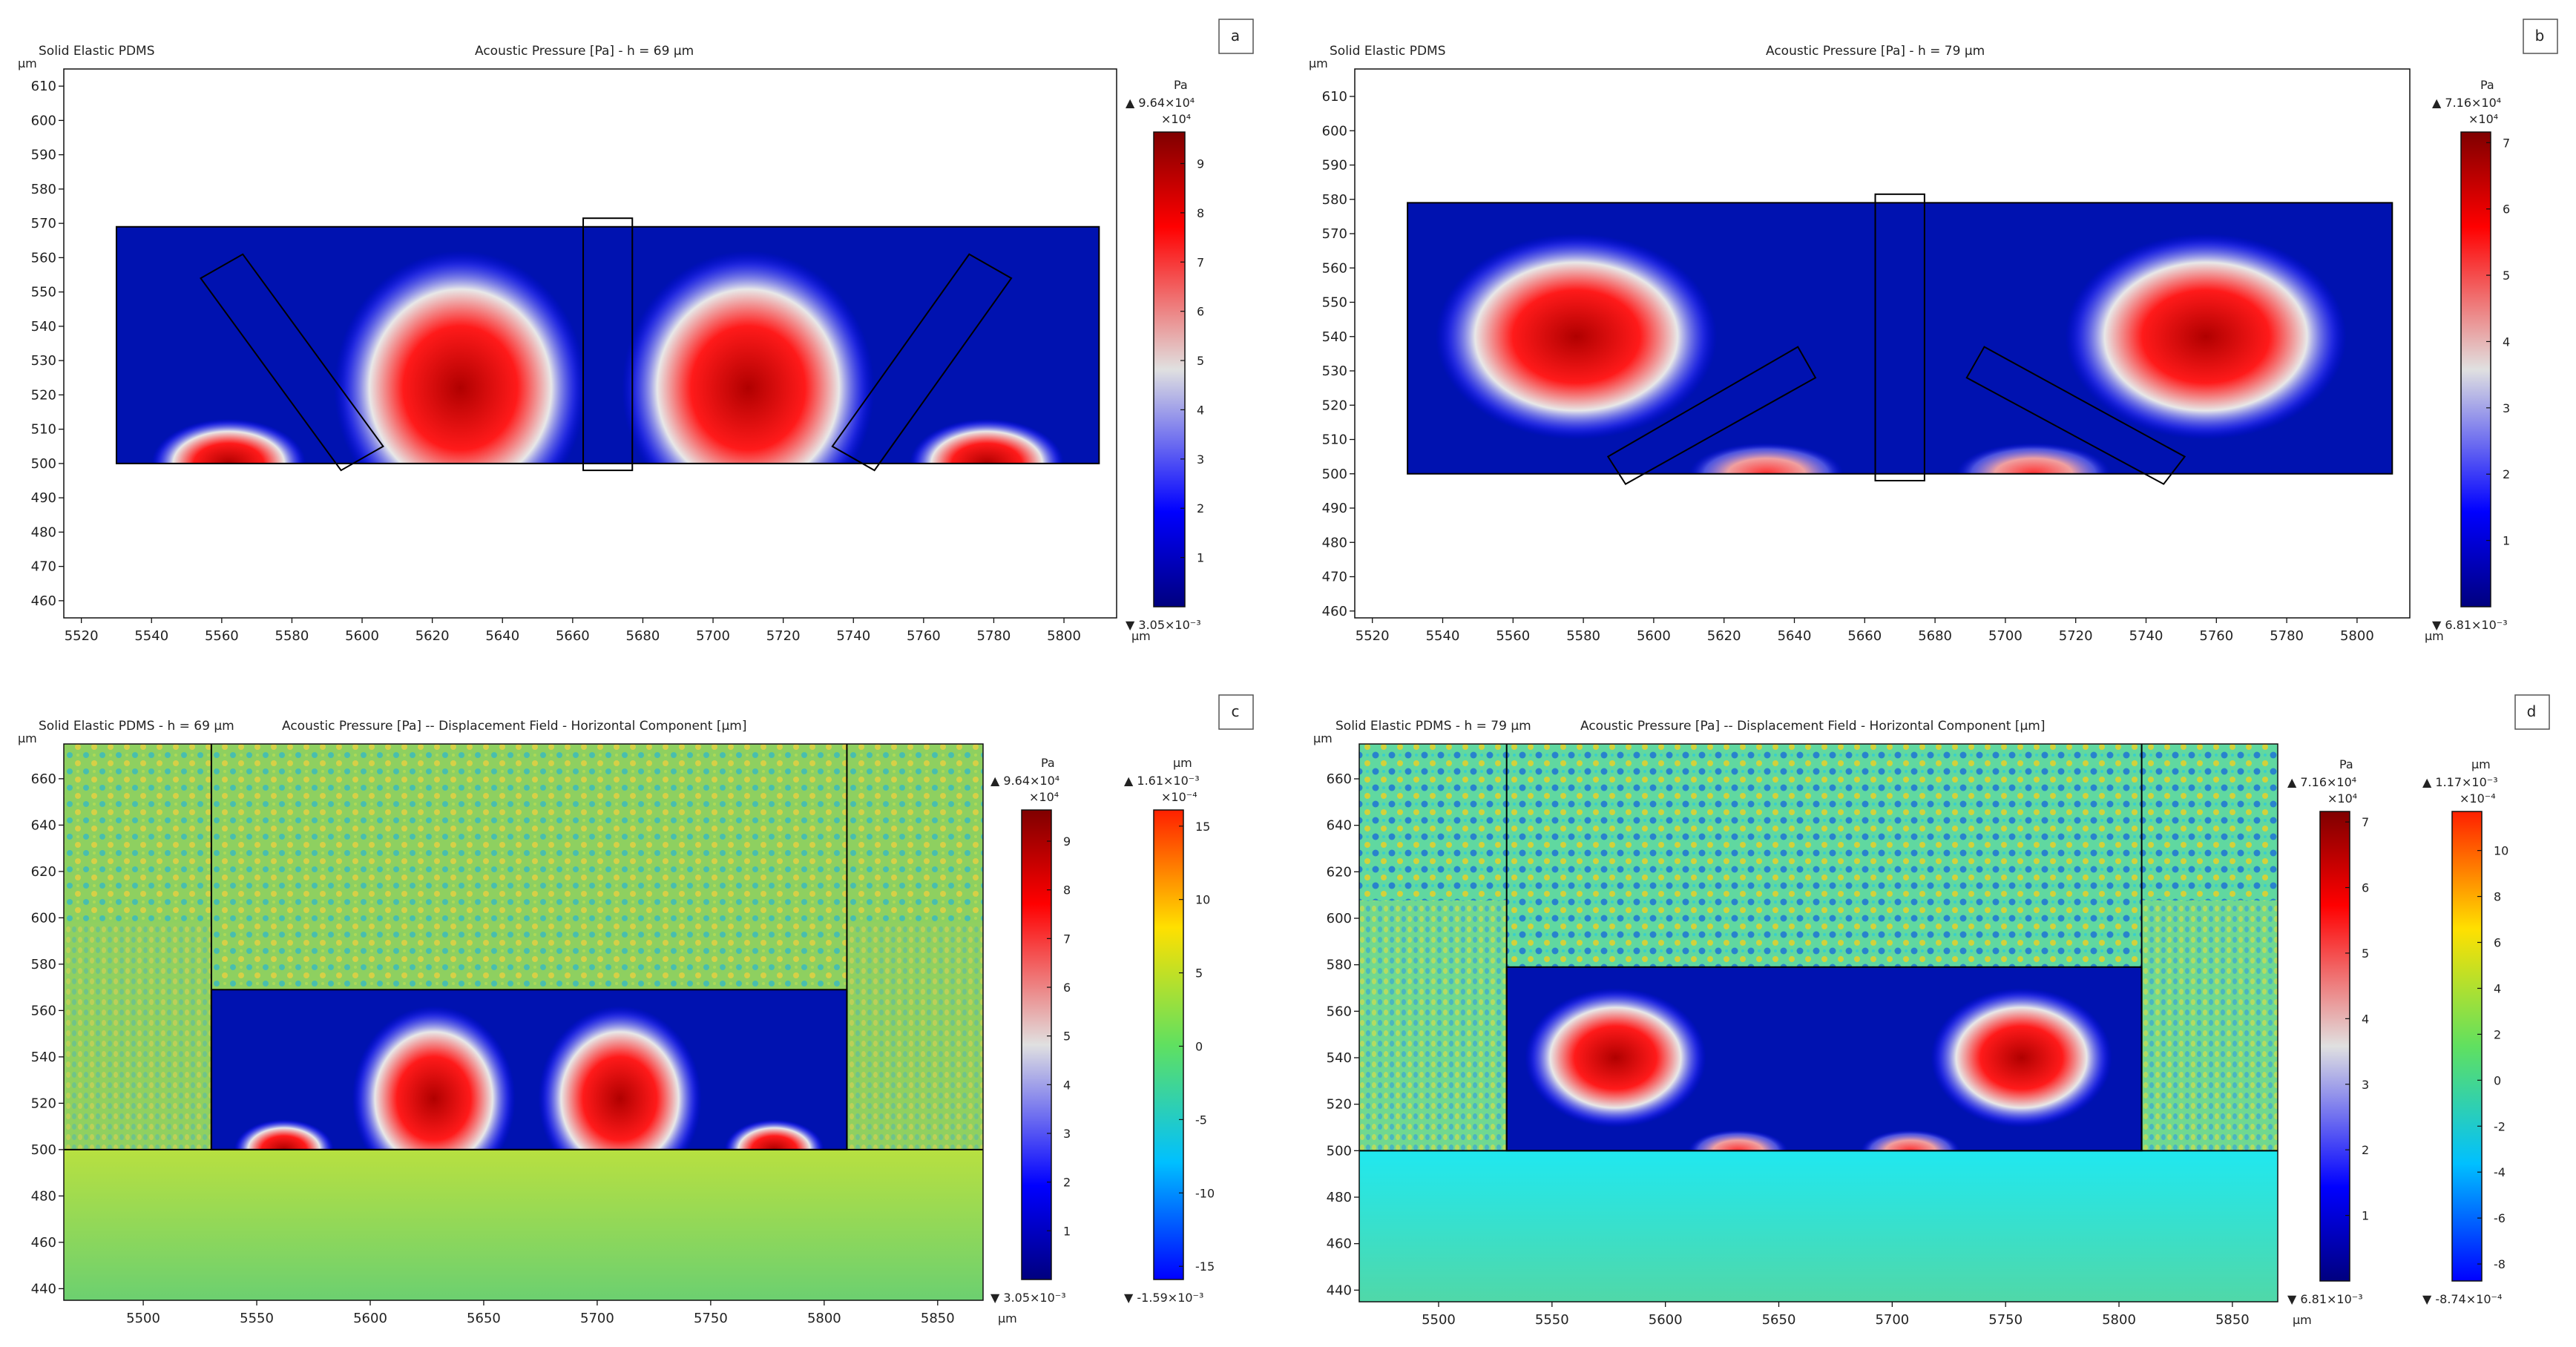  I want to click on y-tick-label: 490, so click(43, 498).